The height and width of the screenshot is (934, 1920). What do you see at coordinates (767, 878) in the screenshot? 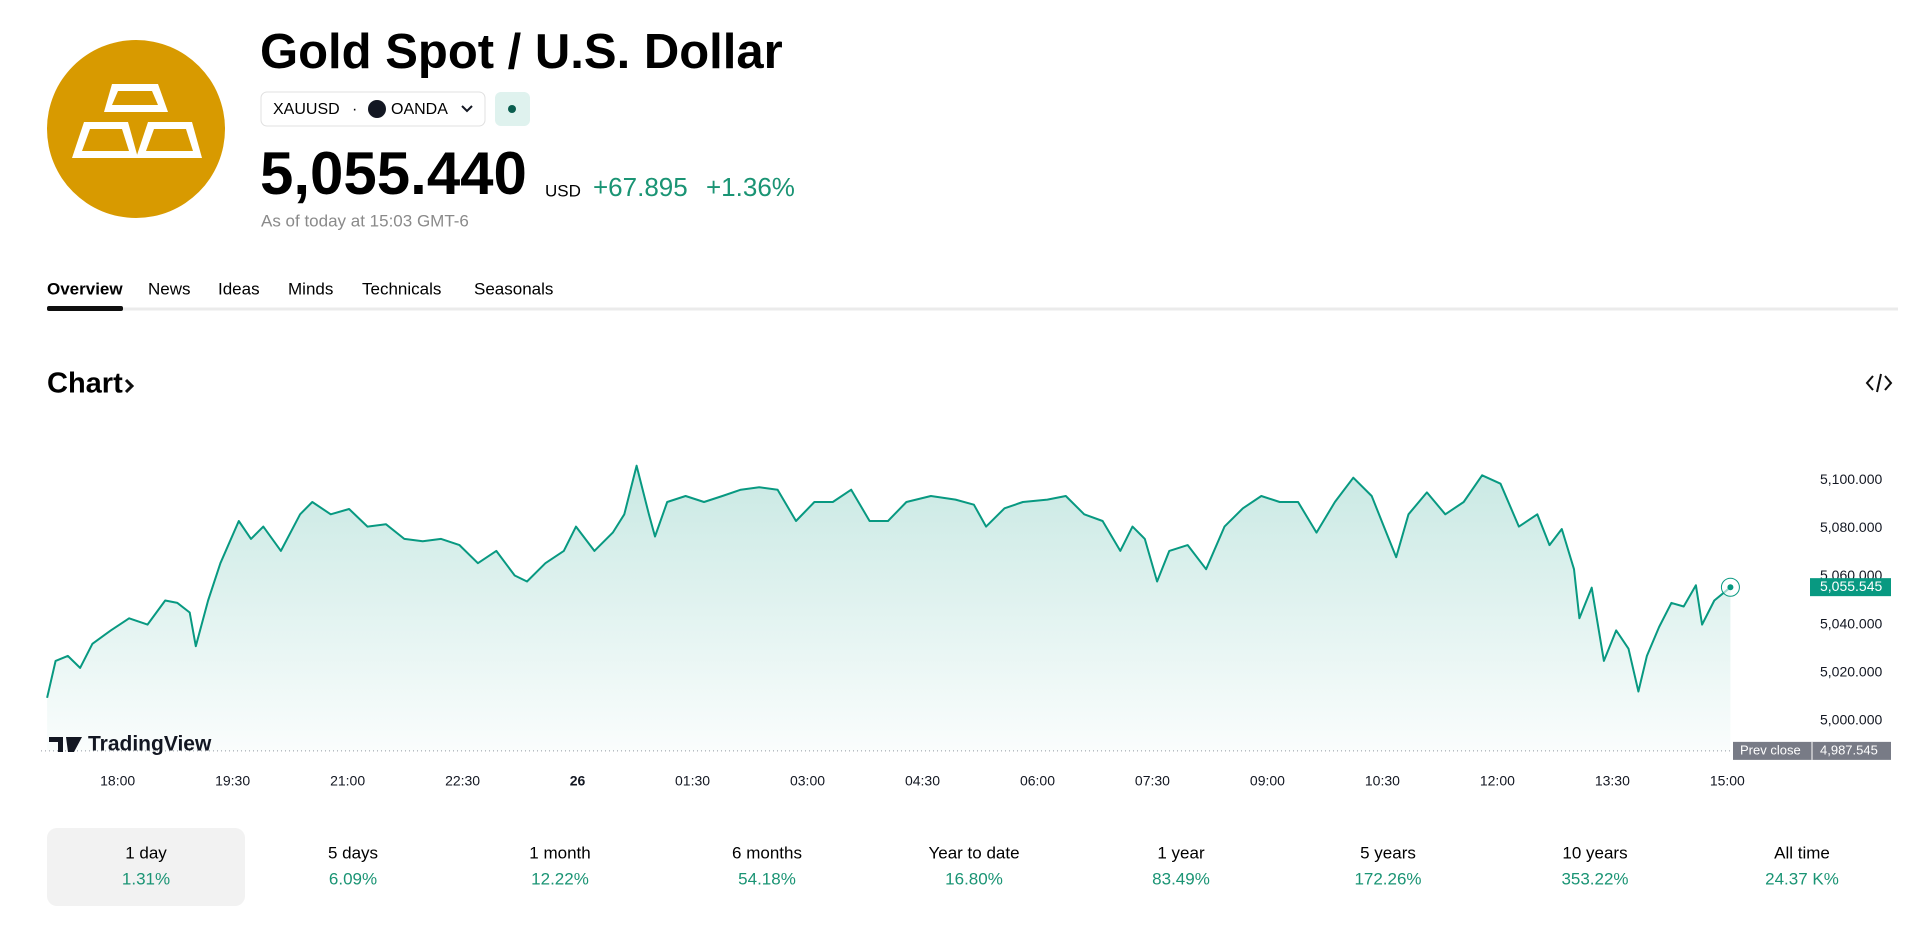
I see `period-change: 54.18%` at bounding box center [767, 878].